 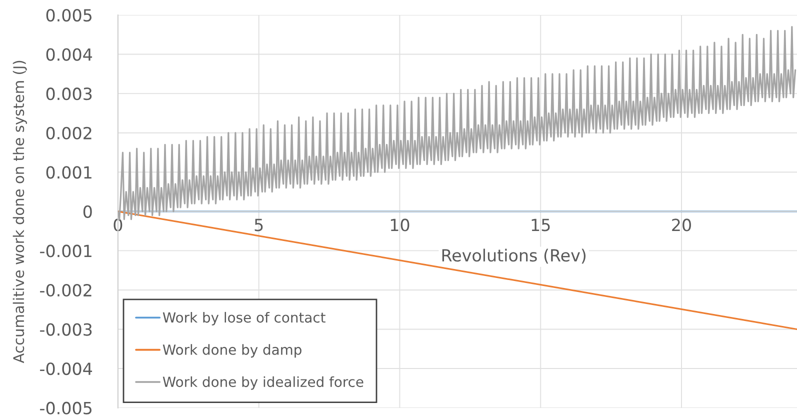 I want to click on y-tick-label: 0.004, so click(x=69, y=54).